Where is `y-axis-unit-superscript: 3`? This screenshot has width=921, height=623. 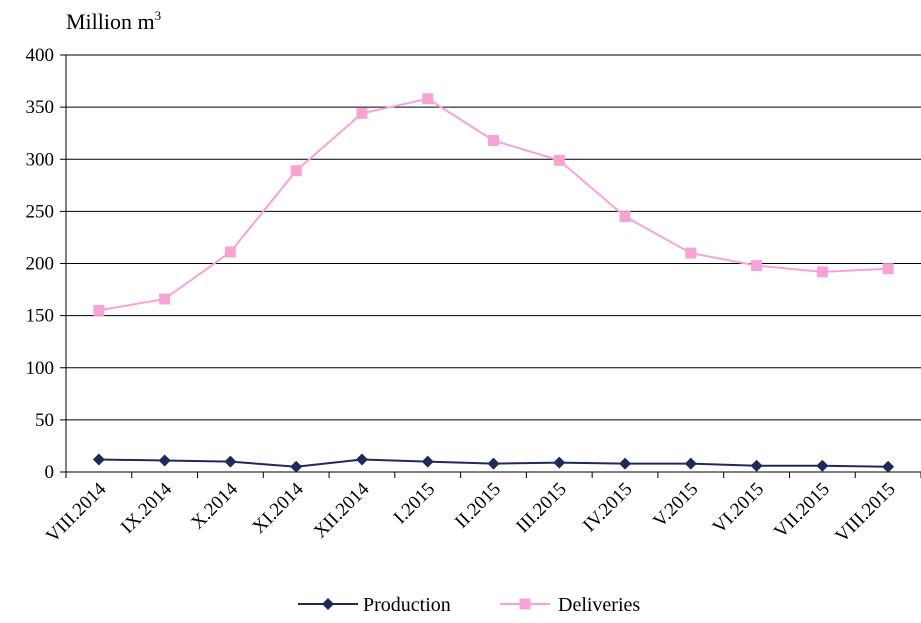
y-axis-unit-superscript: 3 is located at coordinates (158, 15).